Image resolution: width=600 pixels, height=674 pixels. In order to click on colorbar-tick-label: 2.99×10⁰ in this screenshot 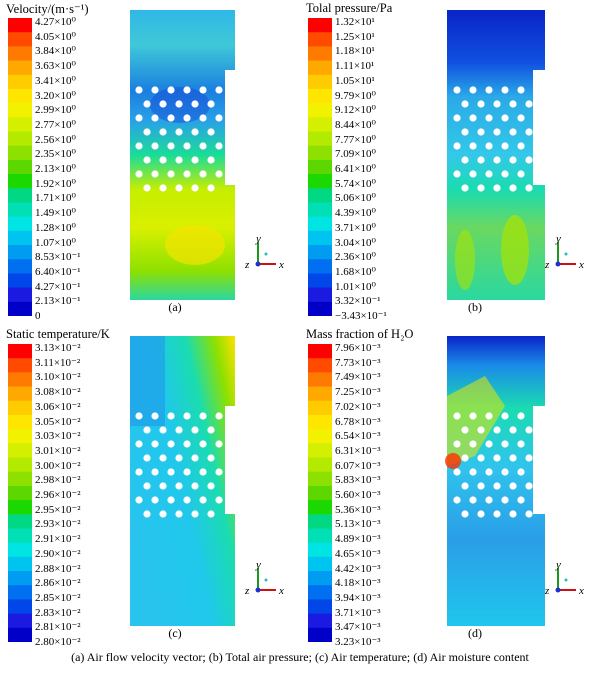, I will do `click(55, 110)`.